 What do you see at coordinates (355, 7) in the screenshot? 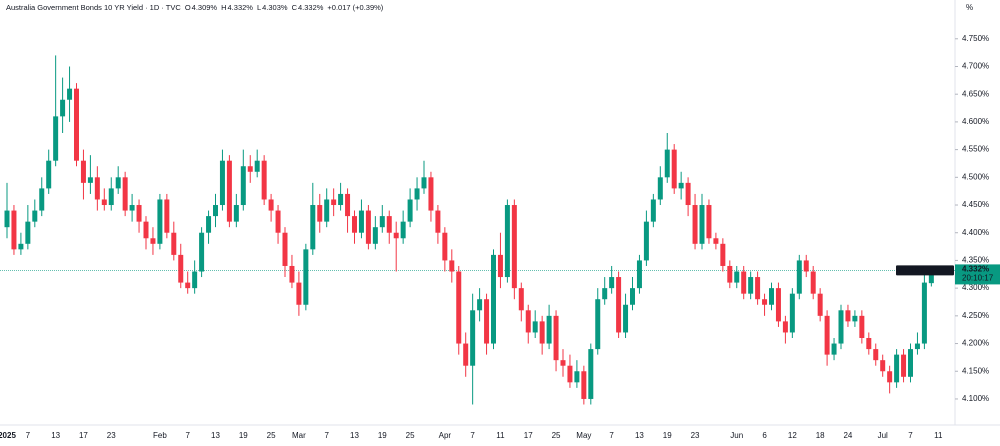
I see `legend-change: +0.017 (+0.39%)` at bounding box center [355, 7].